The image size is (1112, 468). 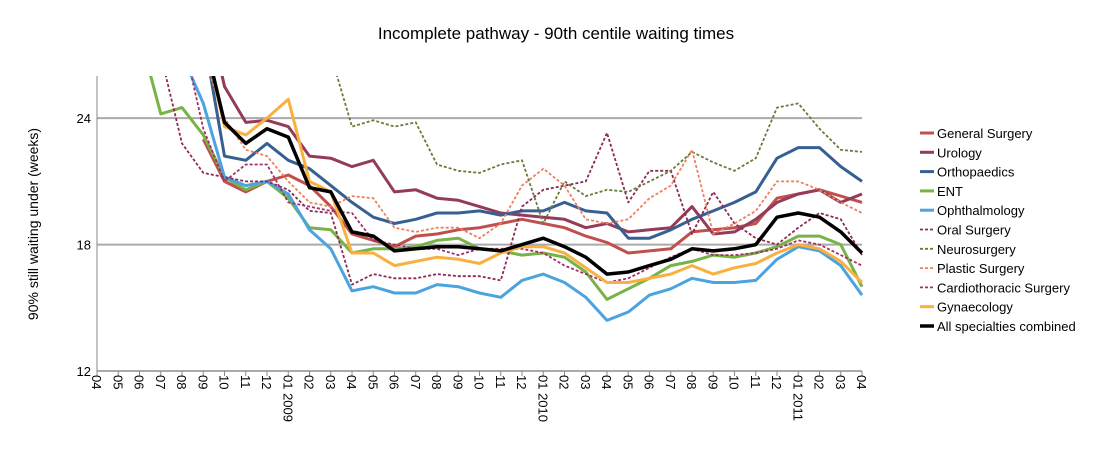 I want to click on legend-label: Ophthalmology, so click(x=981, y=210).